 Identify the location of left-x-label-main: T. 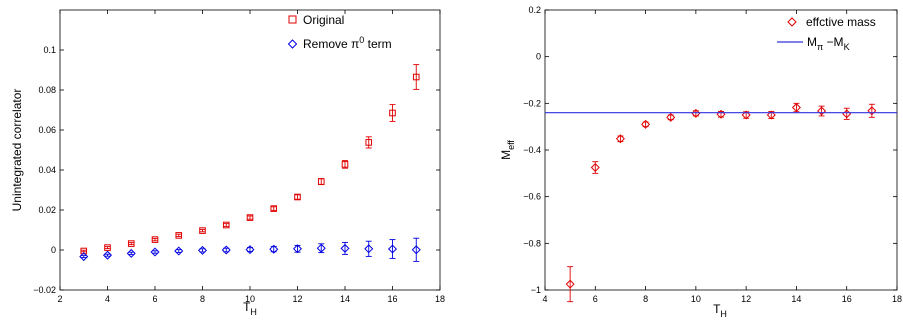
(247, 307).